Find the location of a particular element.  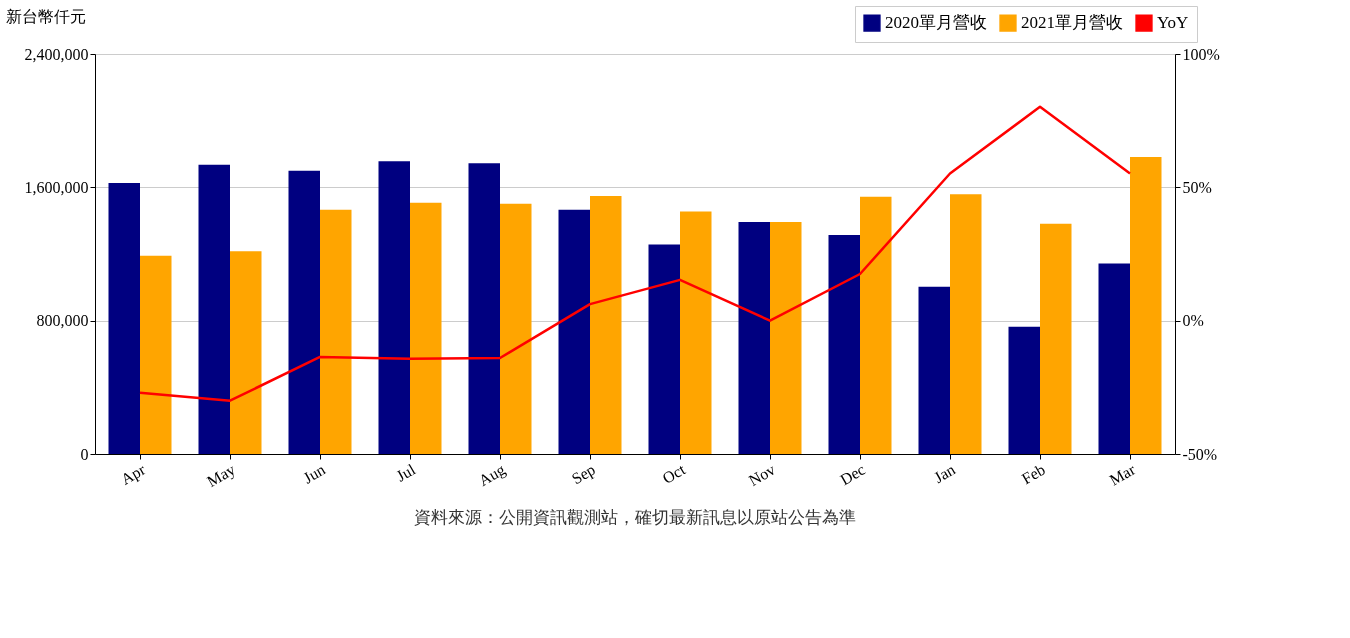

legend-label: 2020單月營收 is located at coordinates (936, 23).